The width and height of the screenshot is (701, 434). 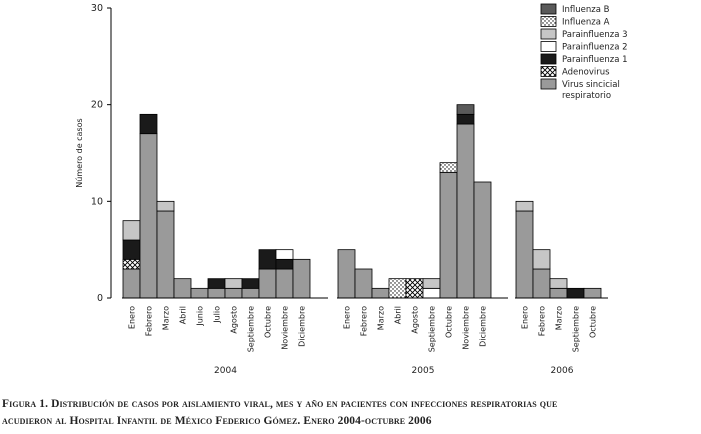 What do you see at coordinates (548, 34) in the screenshot?
I see `legend-swatch-para3` at bounding box center [548, 34].